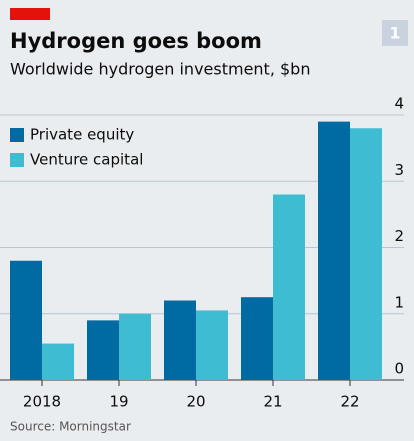 This screenshot has height=441, width=414. What do you see at coordinates (349, 402) in the screenshot?
I see `x-tick-label: 22` at bounding box center [349, 402].